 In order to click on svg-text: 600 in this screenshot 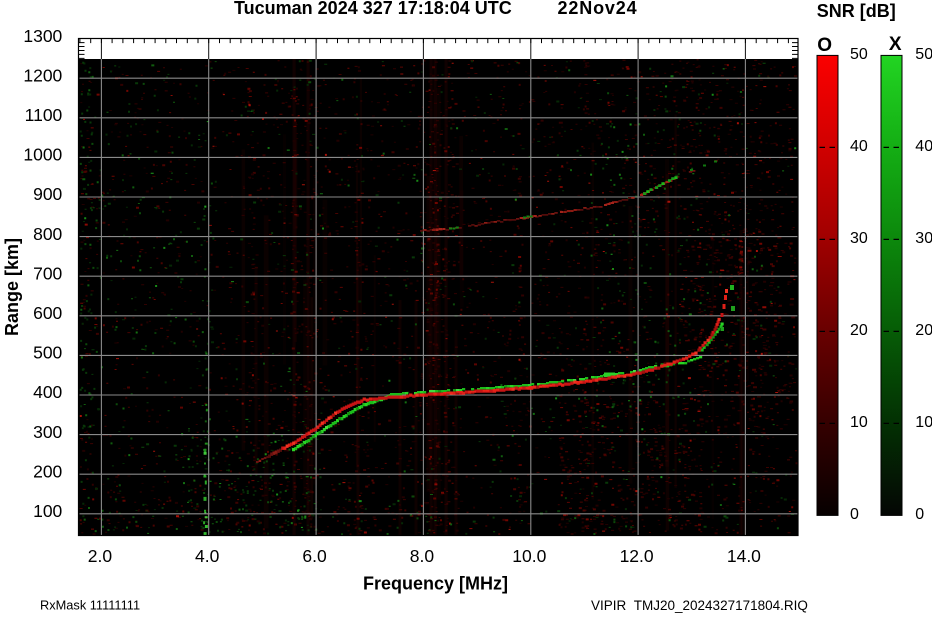, I will do `click(47, 313)`.